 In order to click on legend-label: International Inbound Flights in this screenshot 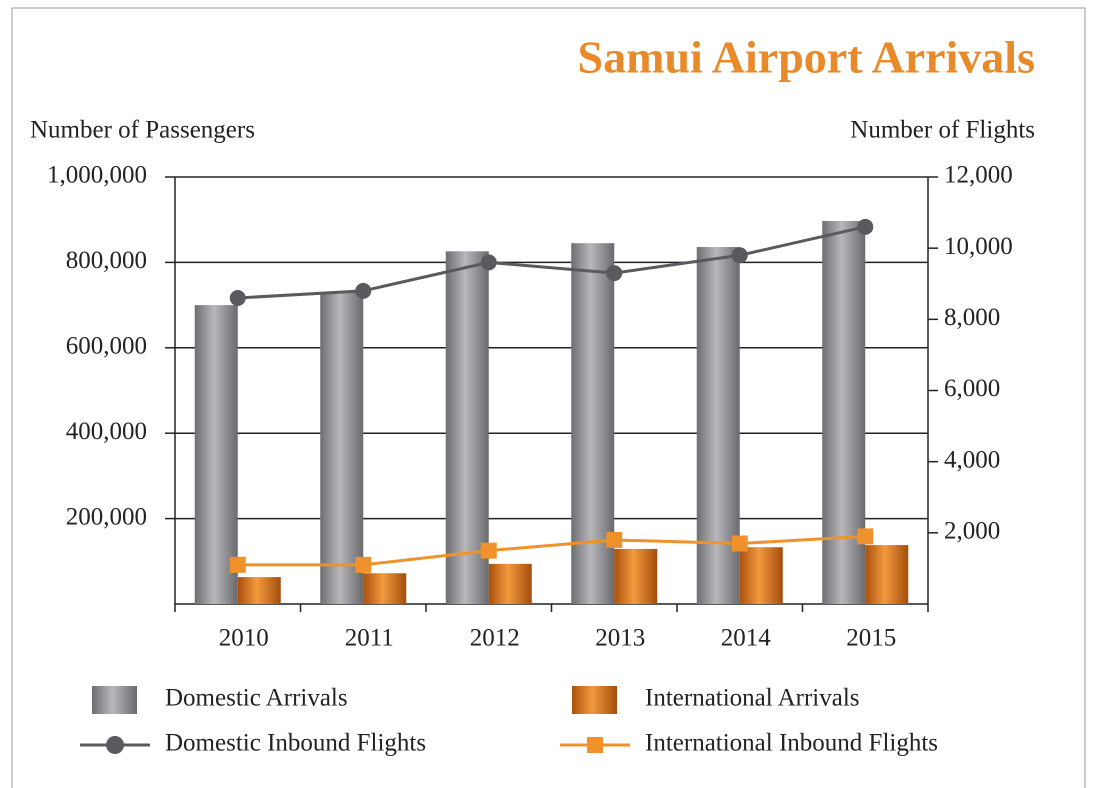, I will do `click(791, 743)`.